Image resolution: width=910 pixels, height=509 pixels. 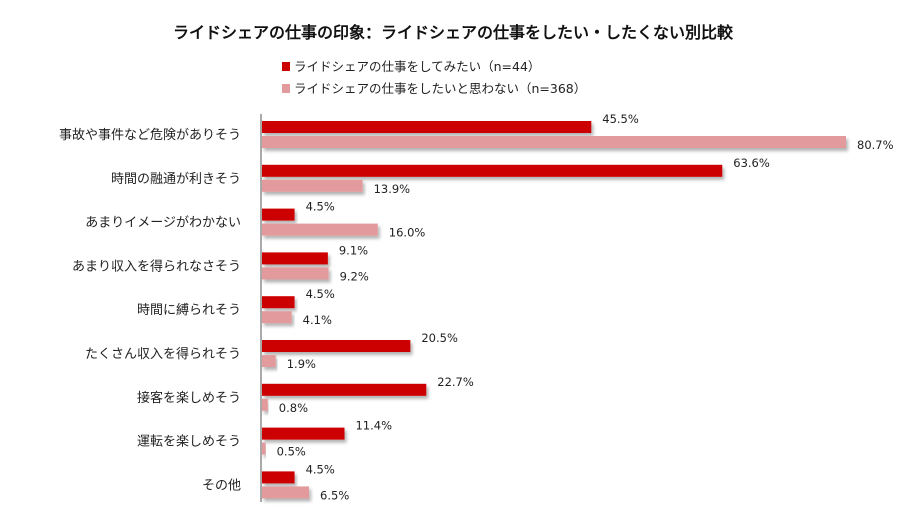 What do you see at coordinates (439, 338) in the screenshot?
I see `data-label-series-1: 20.5%` at bounding box center [439, 338].